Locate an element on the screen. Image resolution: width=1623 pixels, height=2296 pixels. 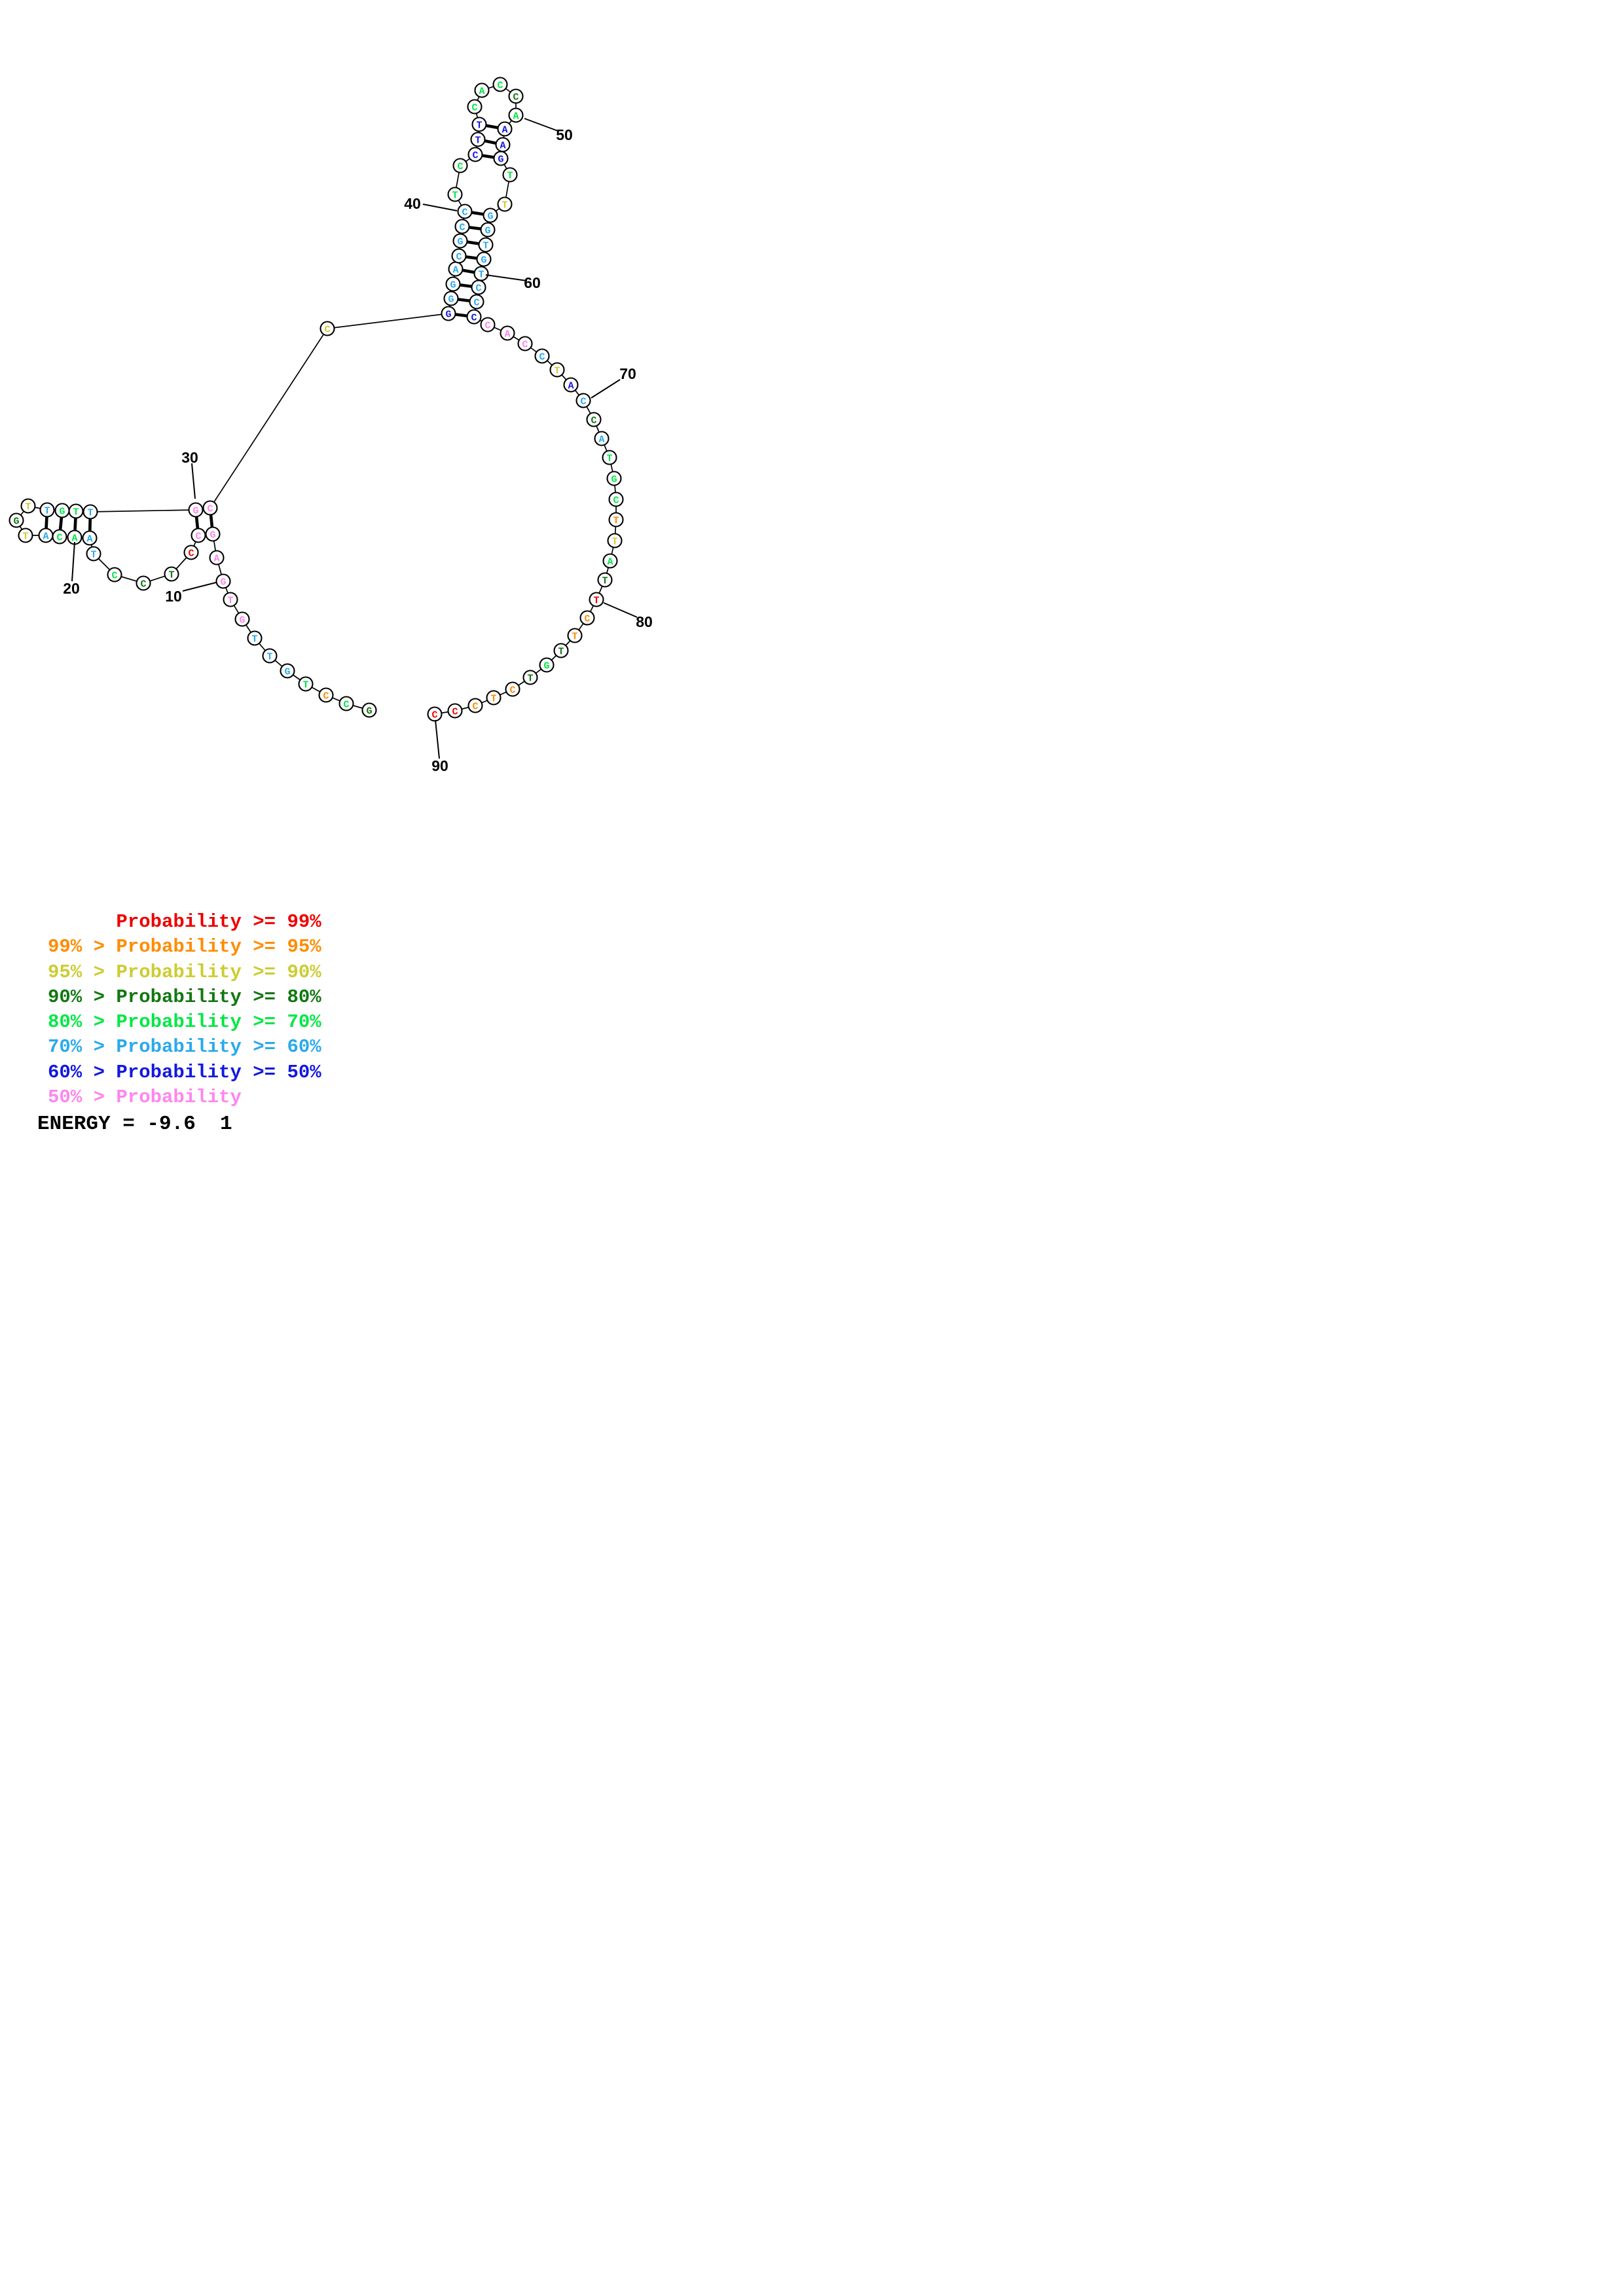
position-label-text: 30 is located at coordinates (189, 457).